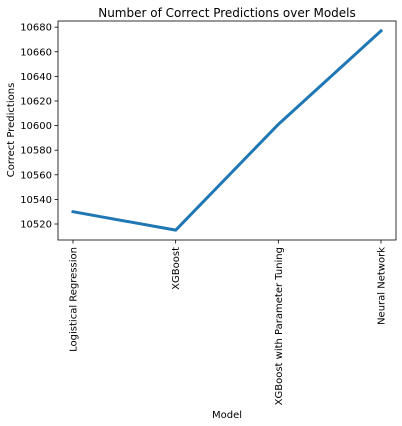 The width and height of the screenshot is (402, 426). I want to click on y-tick-label: 10680, so click(36, 28).